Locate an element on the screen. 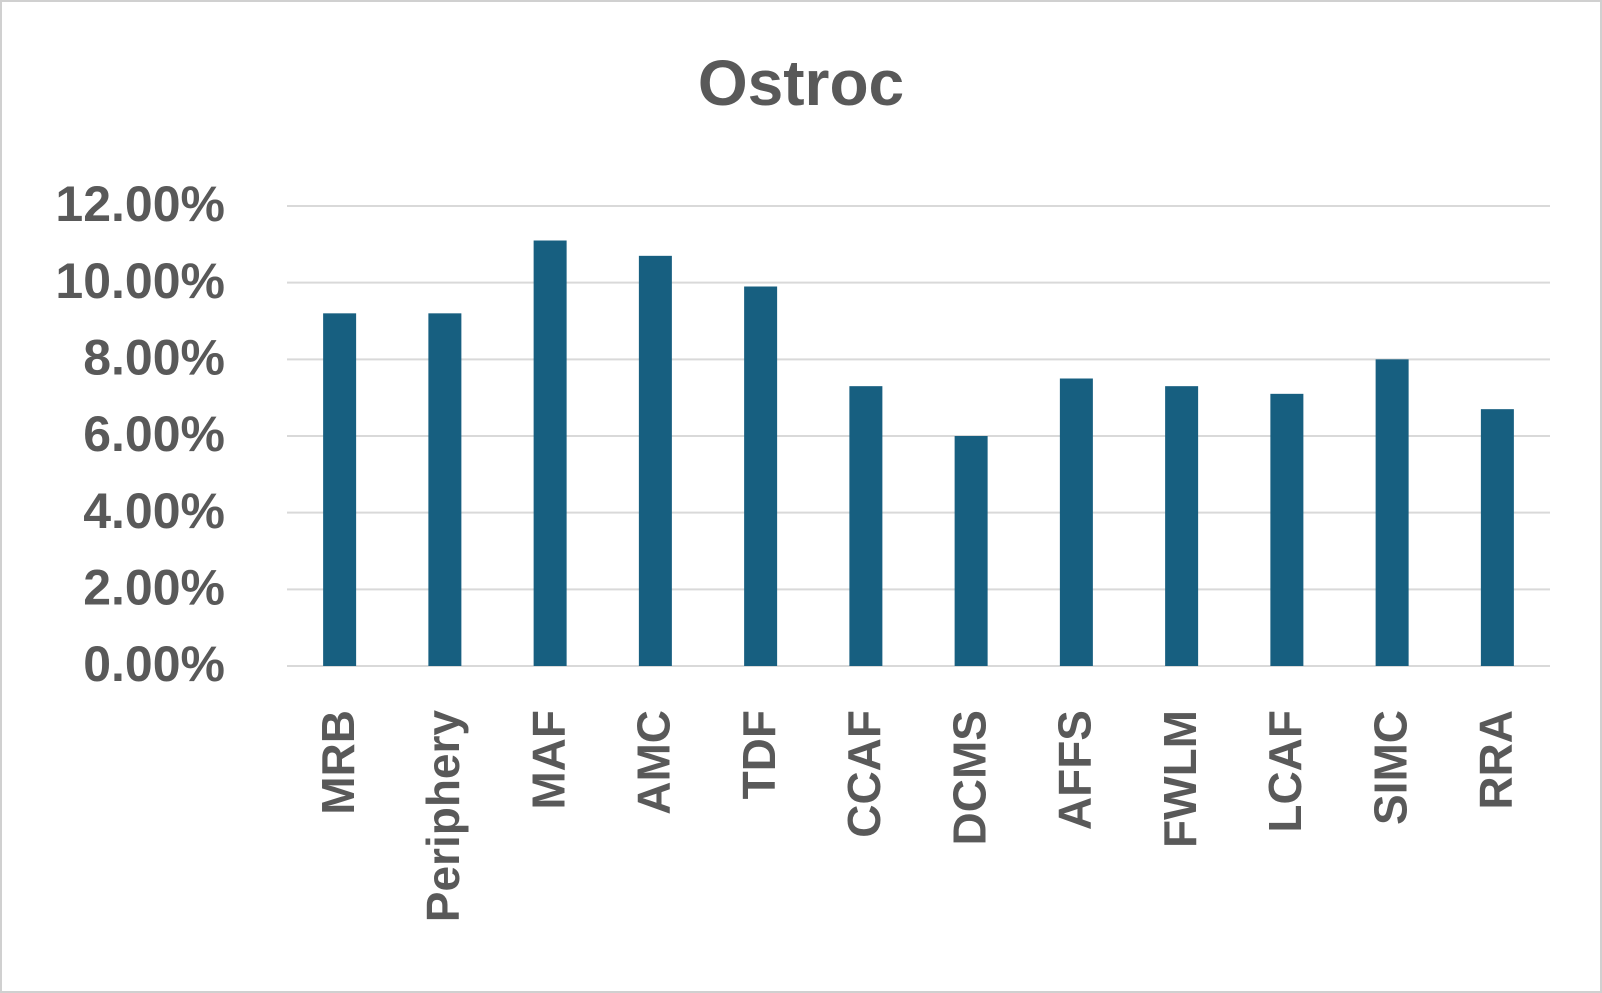  y-tick-label: 8.00% is located at coordinates (154, 358).